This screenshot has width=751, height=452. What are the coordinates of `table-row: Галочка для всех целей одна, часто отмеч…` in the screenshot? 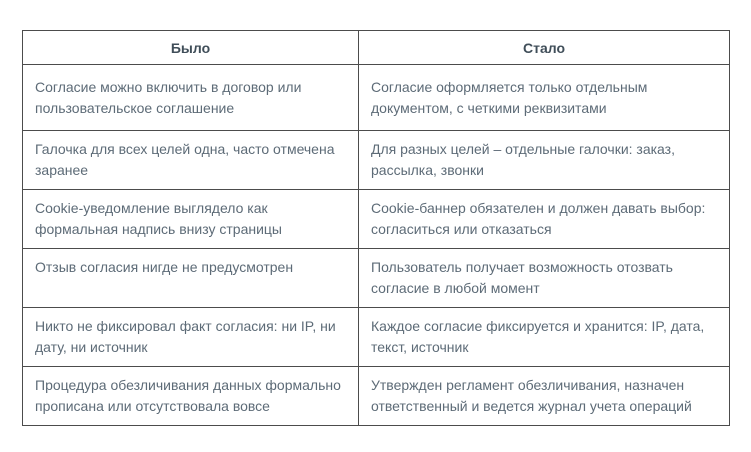 It's located at (376, 160).